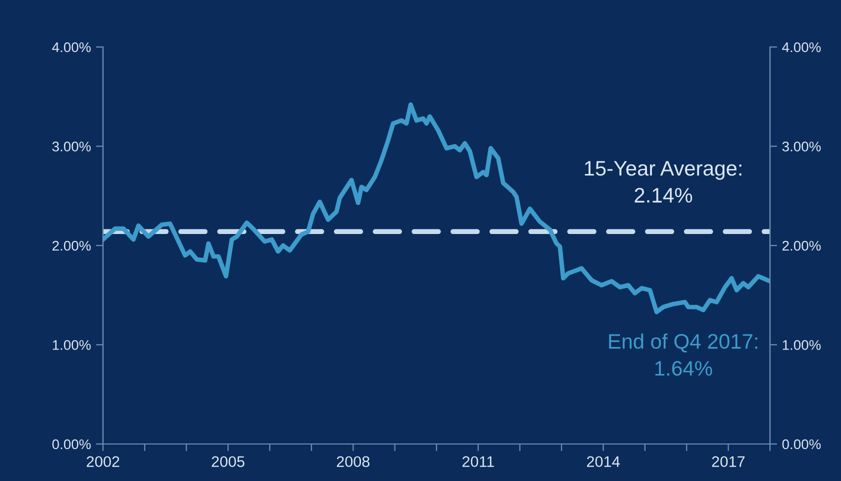  I want to click on y-tick-label: 3.00%, so click(71, 147).